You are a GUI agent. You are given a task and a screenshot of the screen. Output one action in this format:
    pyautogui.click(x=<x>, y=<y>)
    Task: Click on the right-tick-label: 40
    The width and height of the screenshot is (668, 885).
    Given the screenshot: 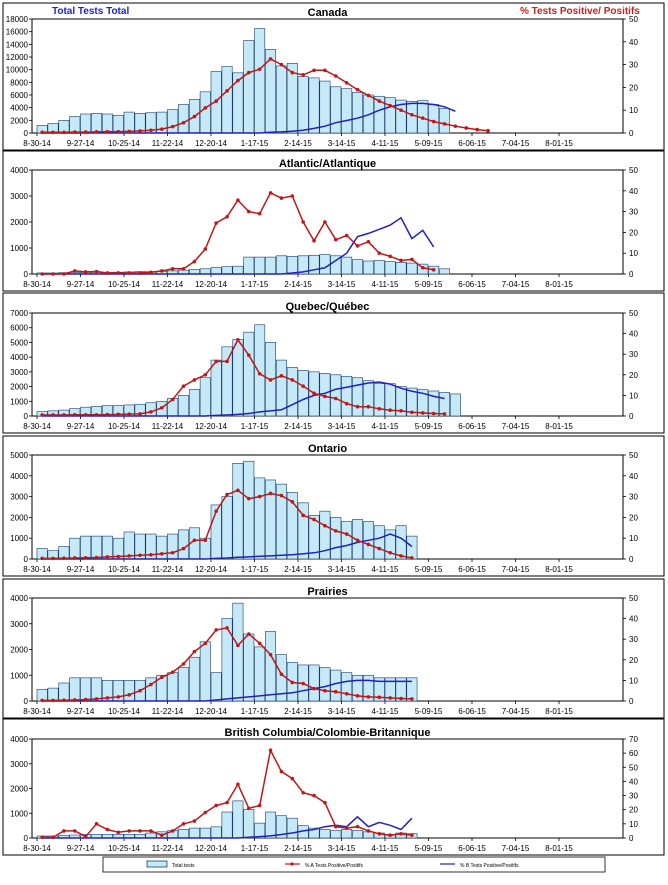 What is the action you would take?
    pyautogui.click(x=633, y=476)
    